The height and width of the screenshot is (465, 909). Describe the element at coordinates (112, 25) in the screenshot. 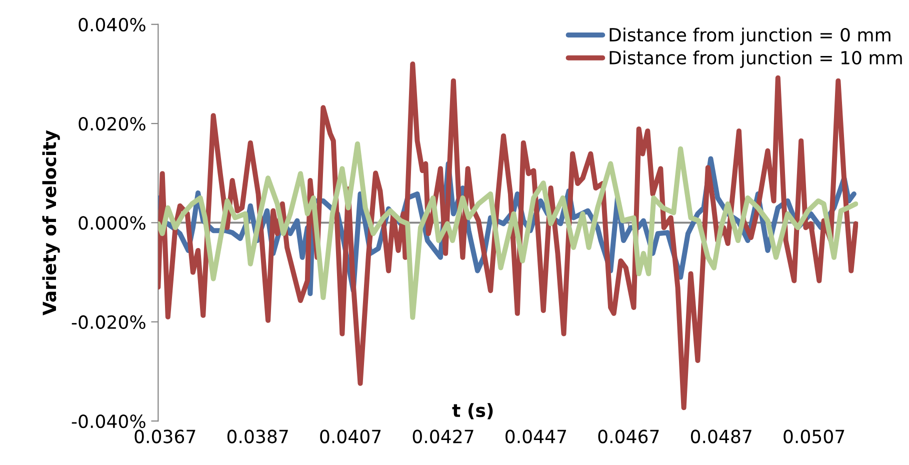

I see `y-tick-label: 0.040%` at that location.